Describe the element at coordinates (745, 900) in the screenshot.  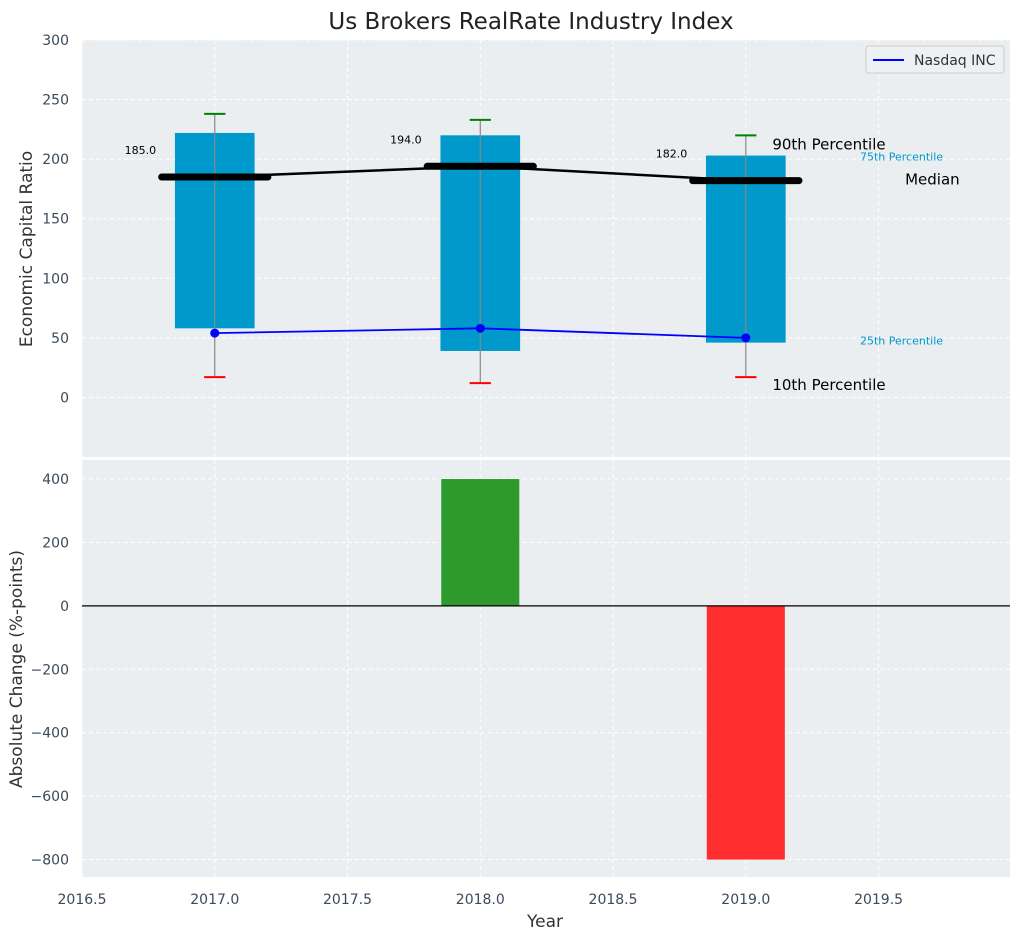
I see `x-tick-label: 2019.0` at that location.